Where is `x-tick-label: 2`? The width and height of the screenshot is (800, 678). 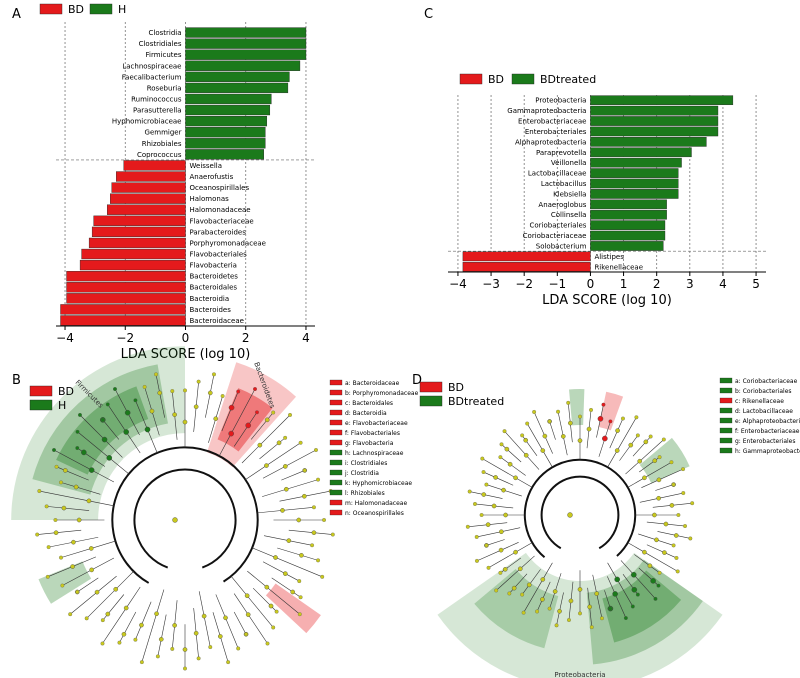 x-tick-label: 2 is located at coordinates (657, 284).